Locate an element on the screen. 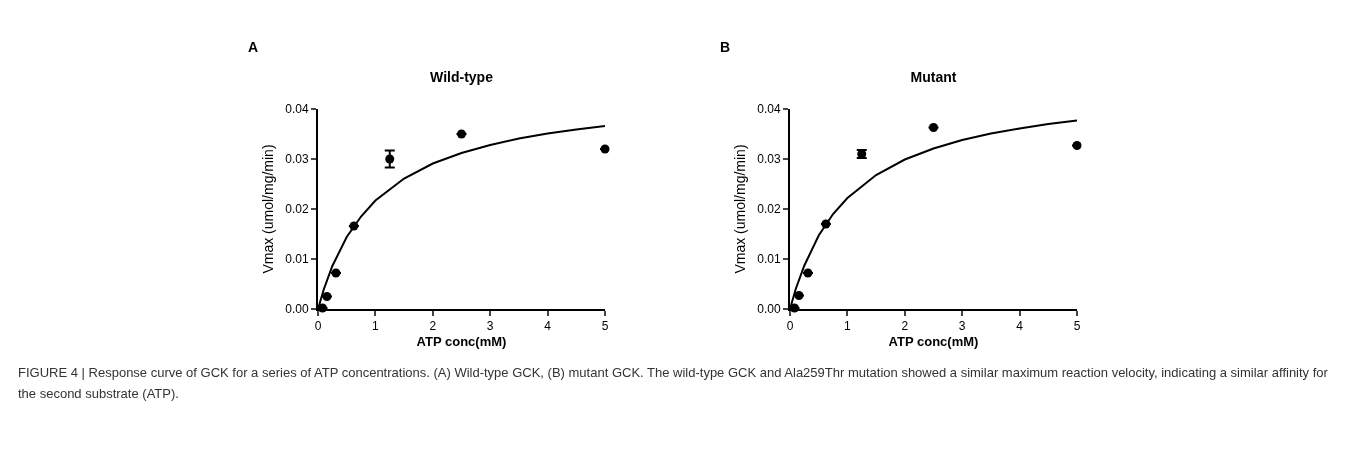 This screenshot has height=458, width=1347. chart-title: Mutant is located at coordinates (933, 76).